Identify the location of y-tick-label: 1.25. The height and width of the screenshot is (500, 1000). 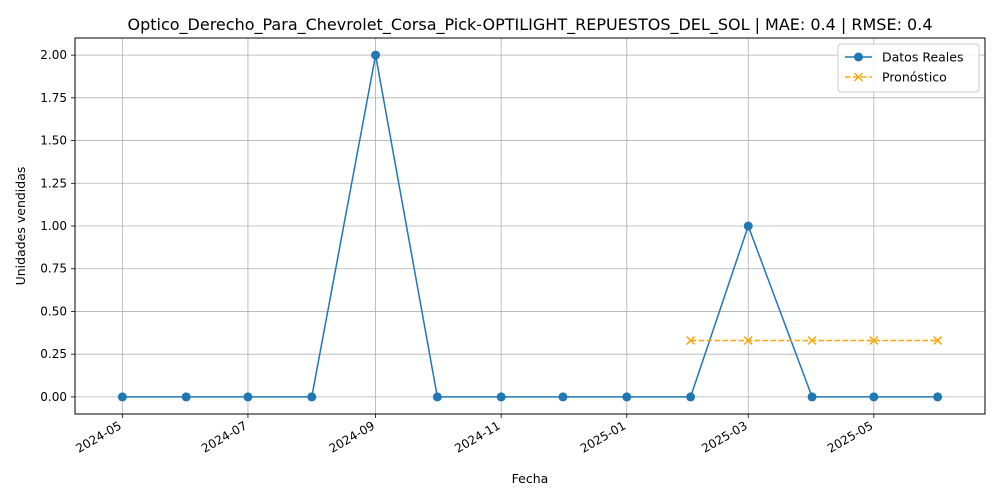
(53, 183).